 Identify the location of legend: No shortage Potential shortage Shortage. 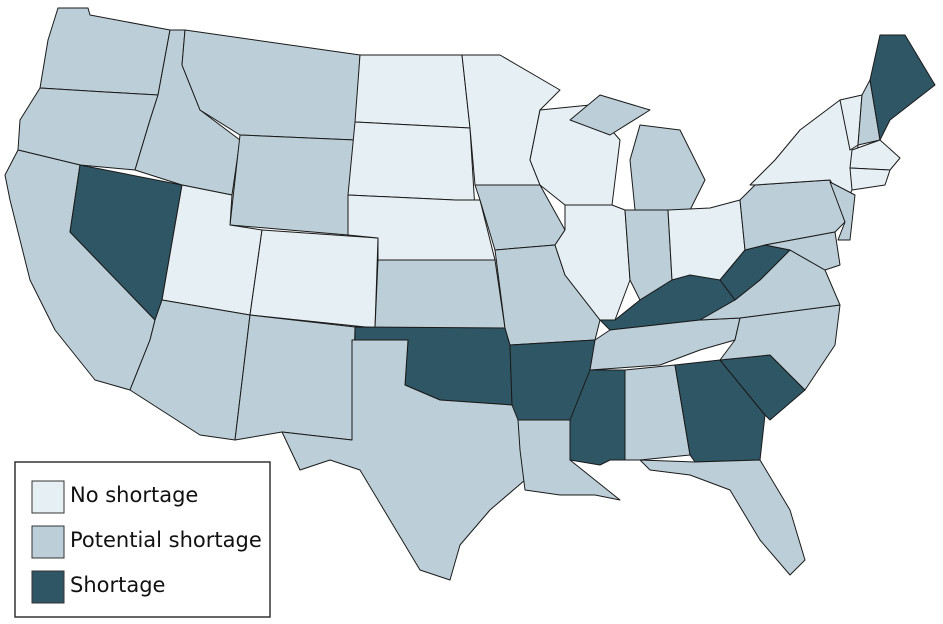
(142, 539).